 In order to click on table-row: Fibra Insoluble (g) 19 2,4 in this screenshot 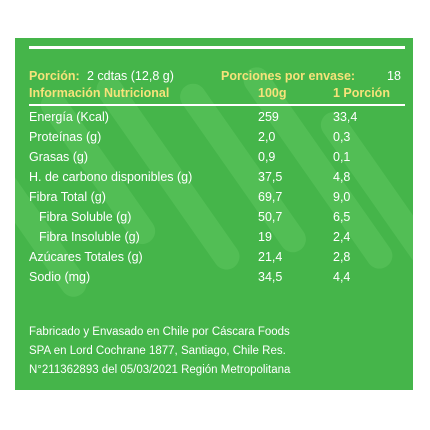, I will do `click(195, 237)`.